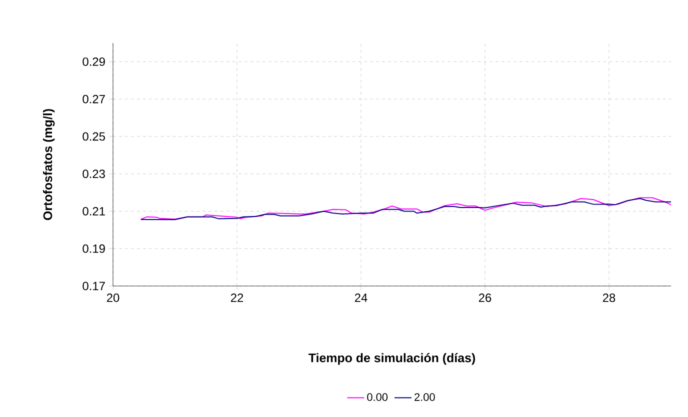 The image size is (688, 417). What do you see at coordinates (377, 397) in the screenshot?
I see `legend-label: 0.00` at bounding box center [377, 397].